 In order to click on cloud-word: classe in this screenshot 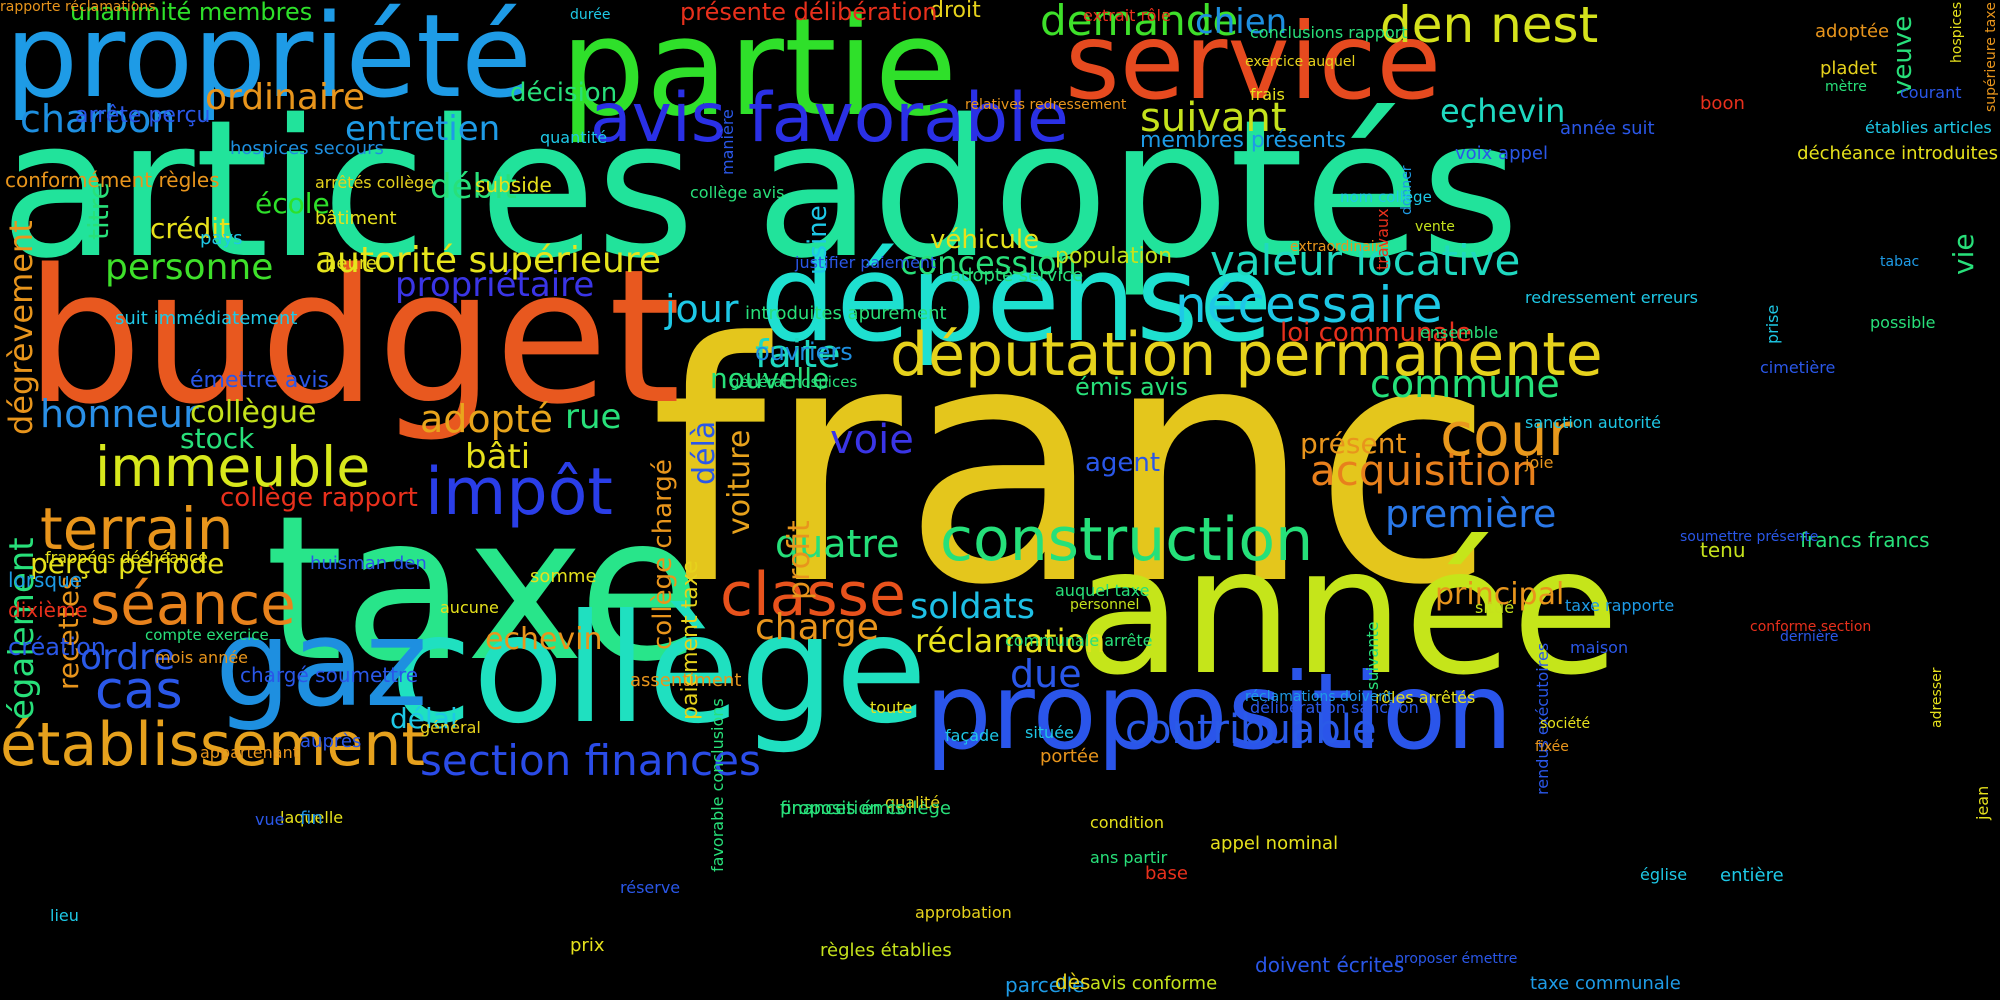, I will do `click(813, 595)`.